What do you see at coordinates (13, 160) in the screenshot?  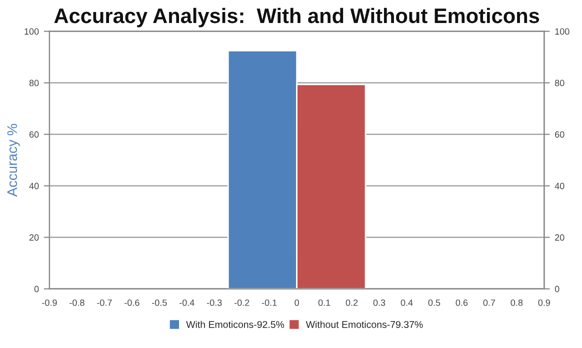 I see `y-axis-title: Accuracy %` at bounding box center [13, 160].